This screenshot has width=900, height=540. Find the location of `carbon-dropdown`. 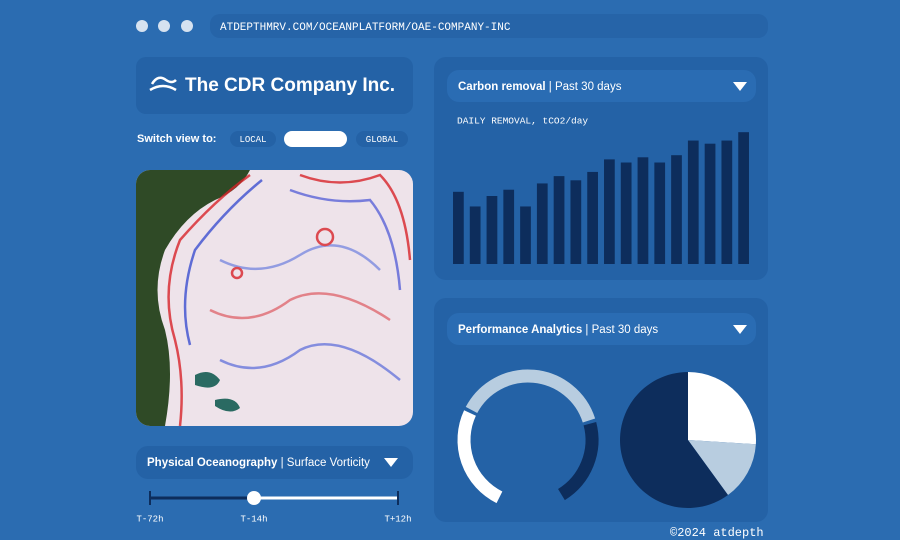

carbon-dropdown is located at coordinates (601, 86).